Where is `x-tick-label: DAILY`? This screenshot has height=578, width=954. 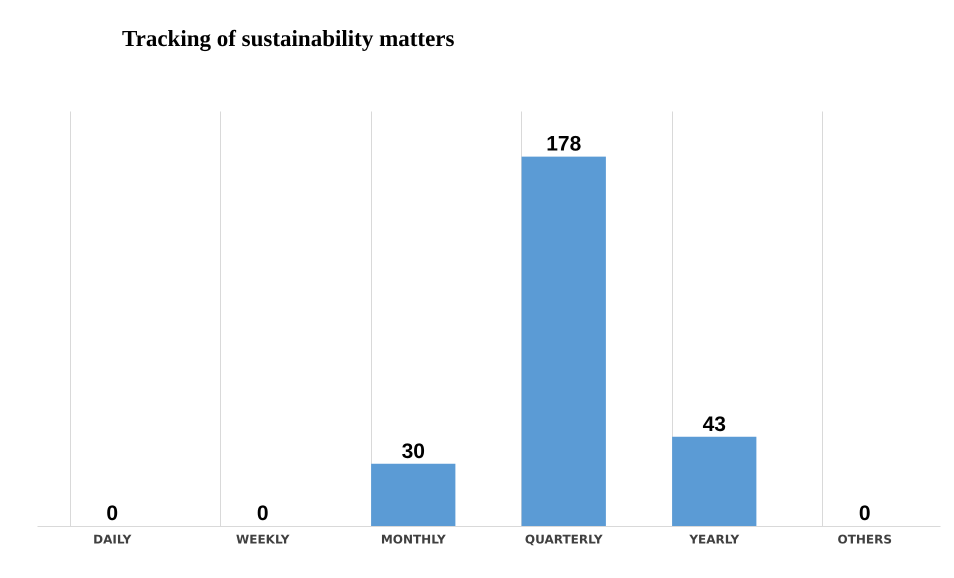
x-tick-label: DAILY is located at coordinates (112, 539).